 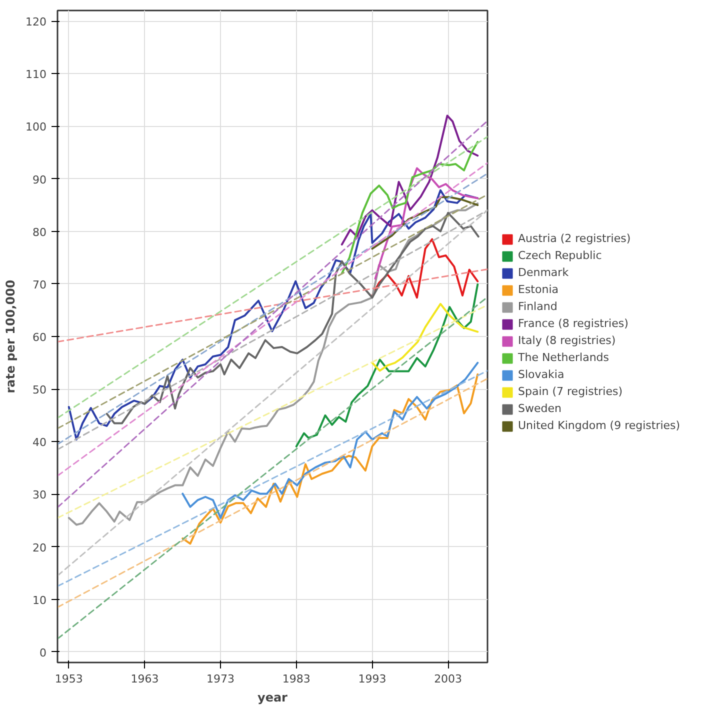 I want to click on legend-label: Spain (7 registries), so click(x=570, y=391).